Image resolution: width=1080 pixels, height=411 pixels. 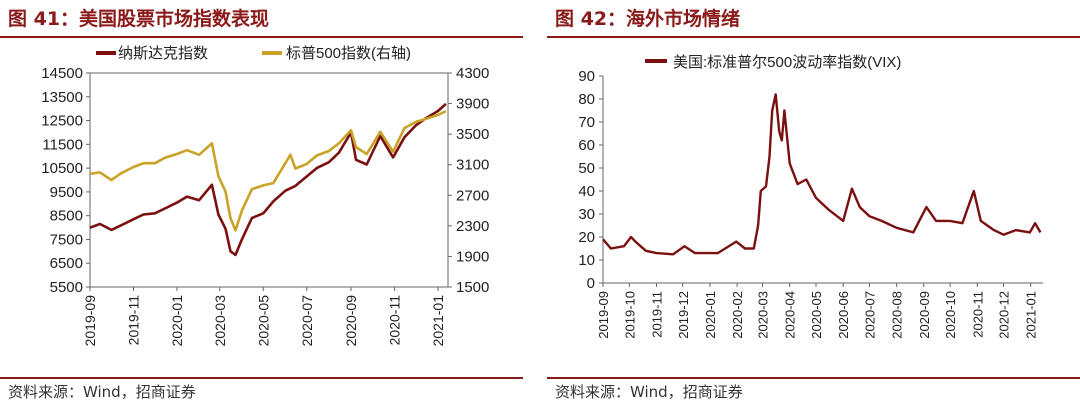 I want to click on legend-label: 标普500指数(右轴), so click(x=348, y=53).